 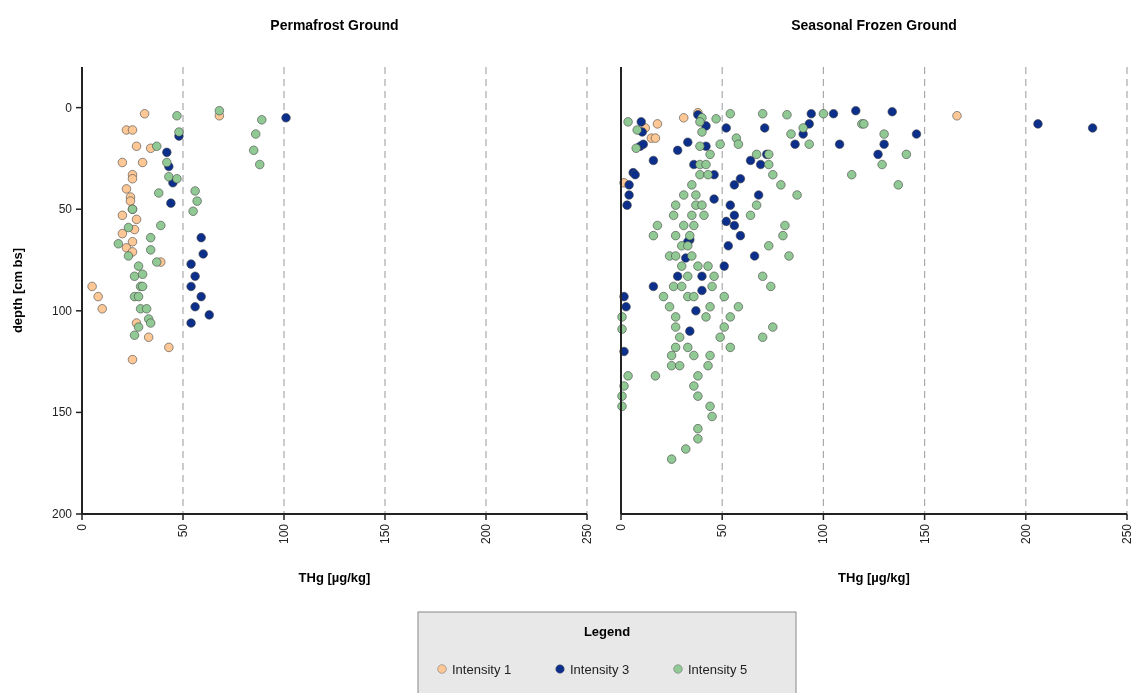 I want to click on y-tick-label: 150, so click(x=62, y=412).